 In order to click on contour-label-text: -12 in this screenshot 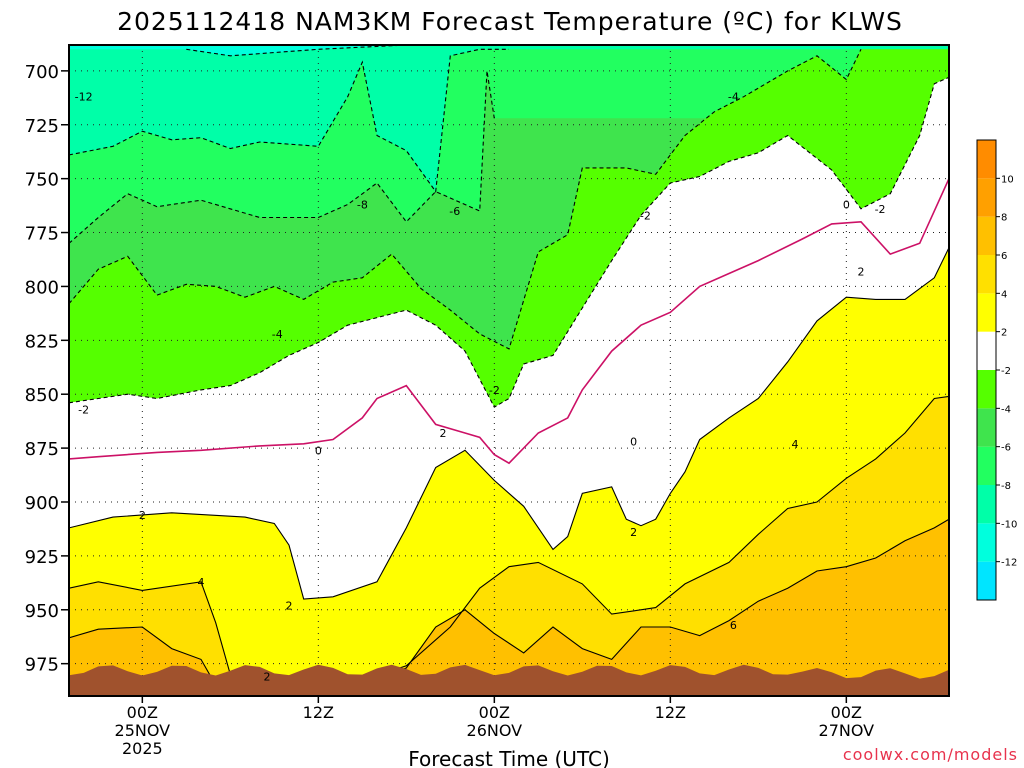, I will do `click(84, 97)`.